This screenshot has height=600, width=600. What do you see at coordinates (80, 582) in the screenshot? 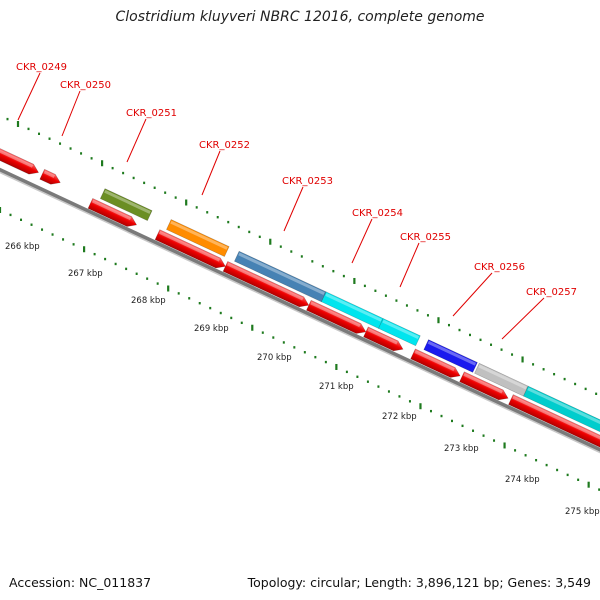
I see `accession-text: Accession: NC_011837` at bounding box center [80, 582].